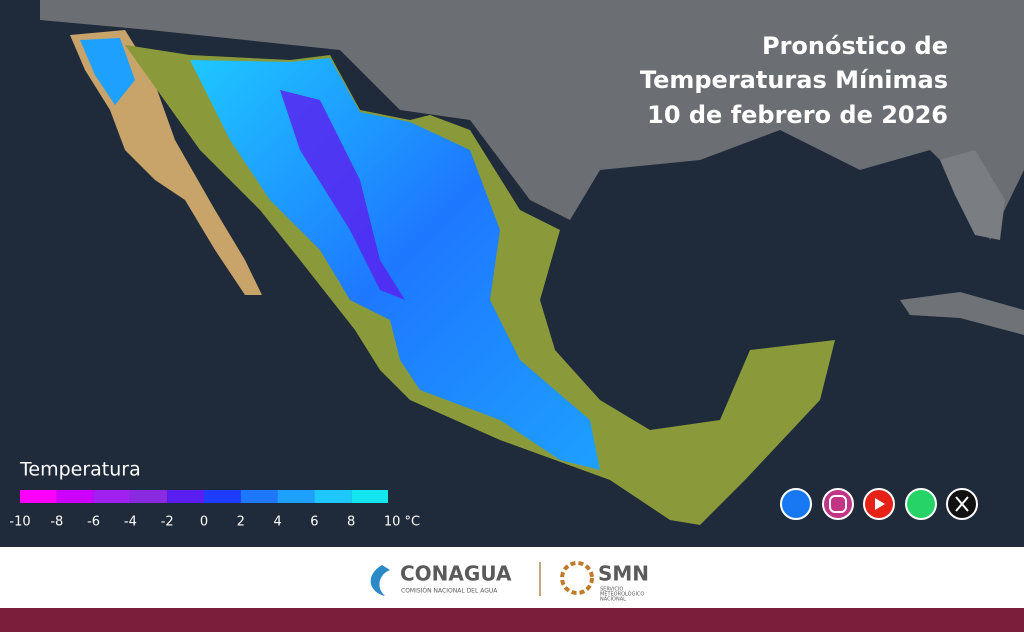 The width and height of the screenshot is (1024, 636). Describe the element at coordinates (204, 522) in the screenshot. I see `legend-label: 0` at that location.